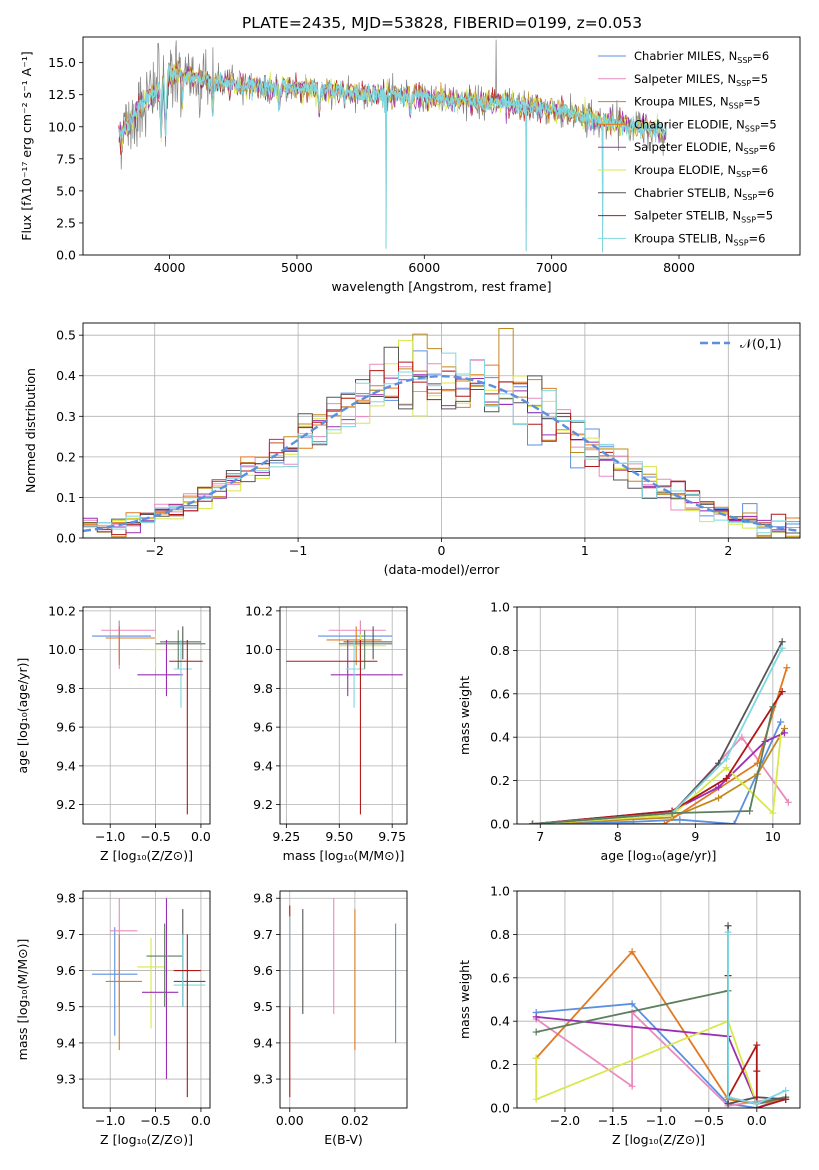 This screenshot has width=819, height=1170. I want to click on legend-item: Chabrier STELIB, NSSP=6, so click(686, 194).